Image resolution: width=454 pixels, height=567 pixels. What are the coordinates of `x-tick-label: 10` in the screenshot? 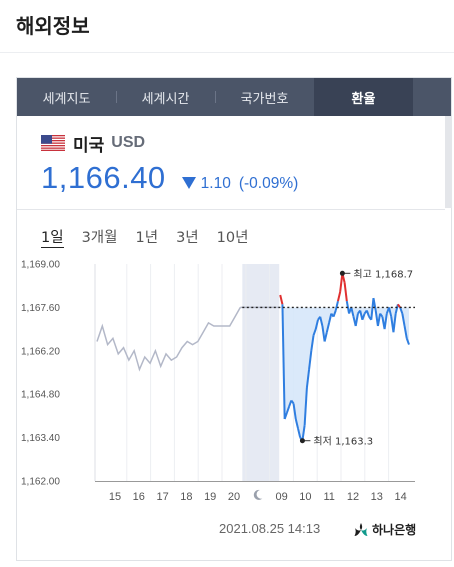 It's located at (305, 497).